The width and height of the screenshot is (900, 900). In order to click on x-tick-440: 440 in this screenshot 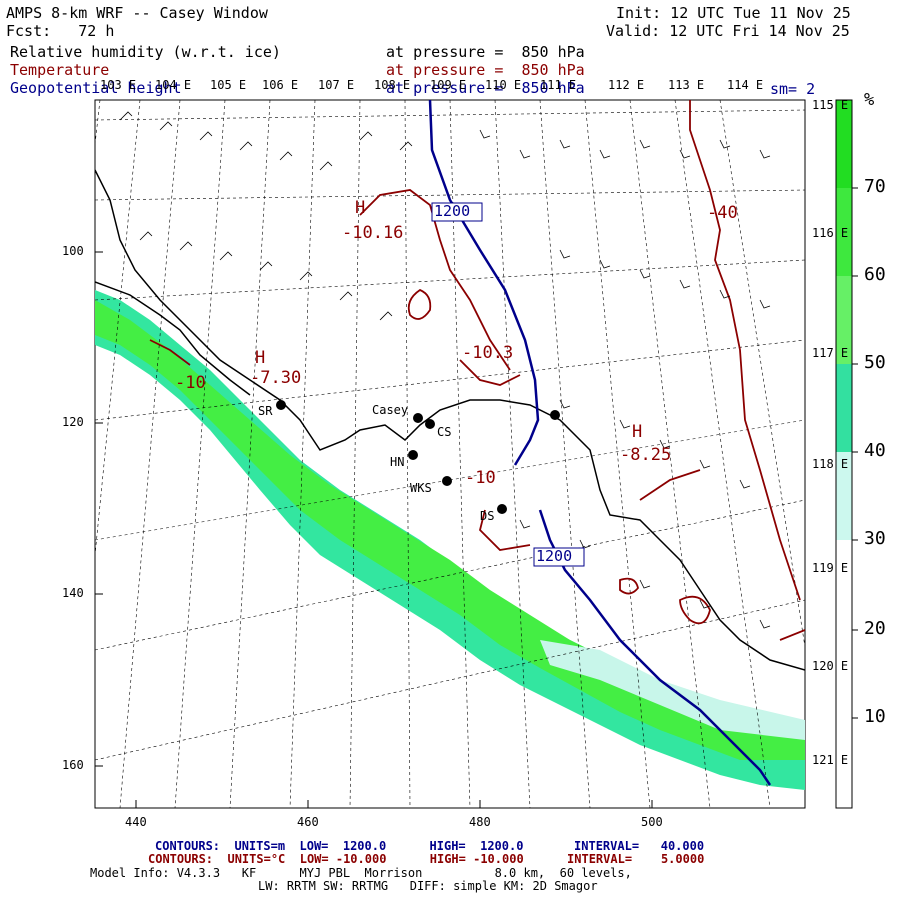, I will do `click(136, 822)`.